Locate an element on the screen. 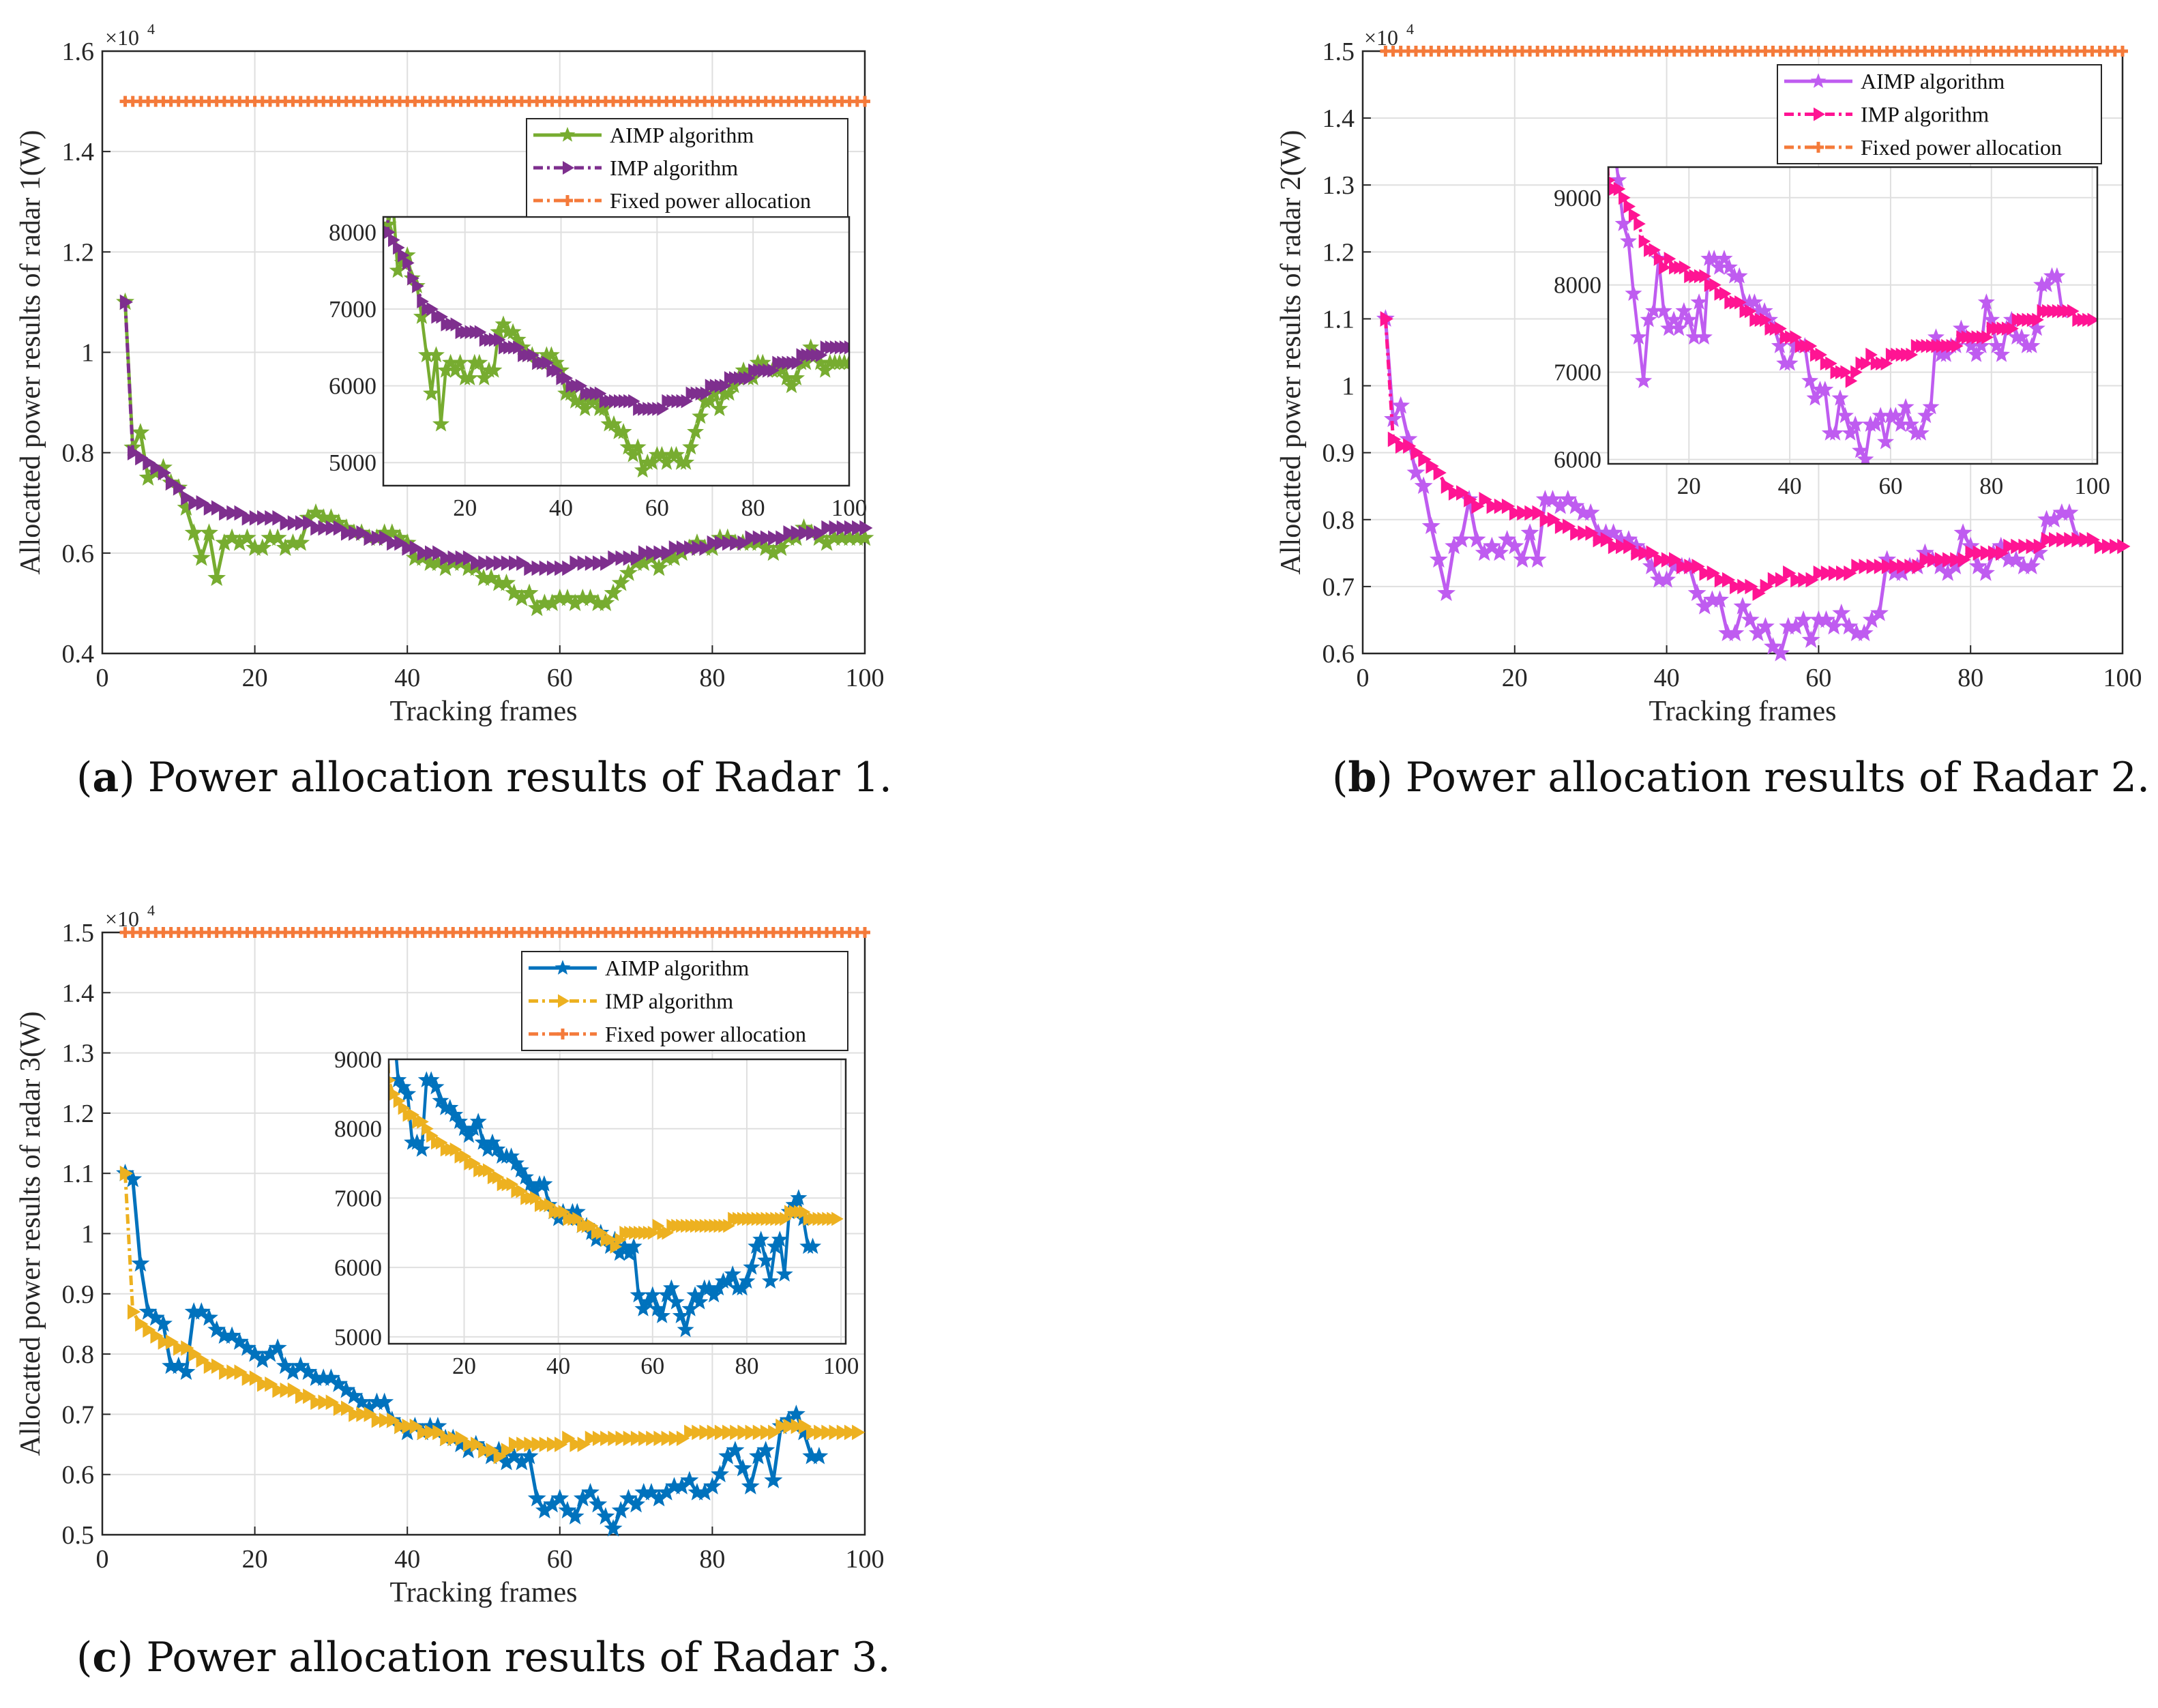  legend-imp-label: IMP algorithm is located at coordinates (674, 168).